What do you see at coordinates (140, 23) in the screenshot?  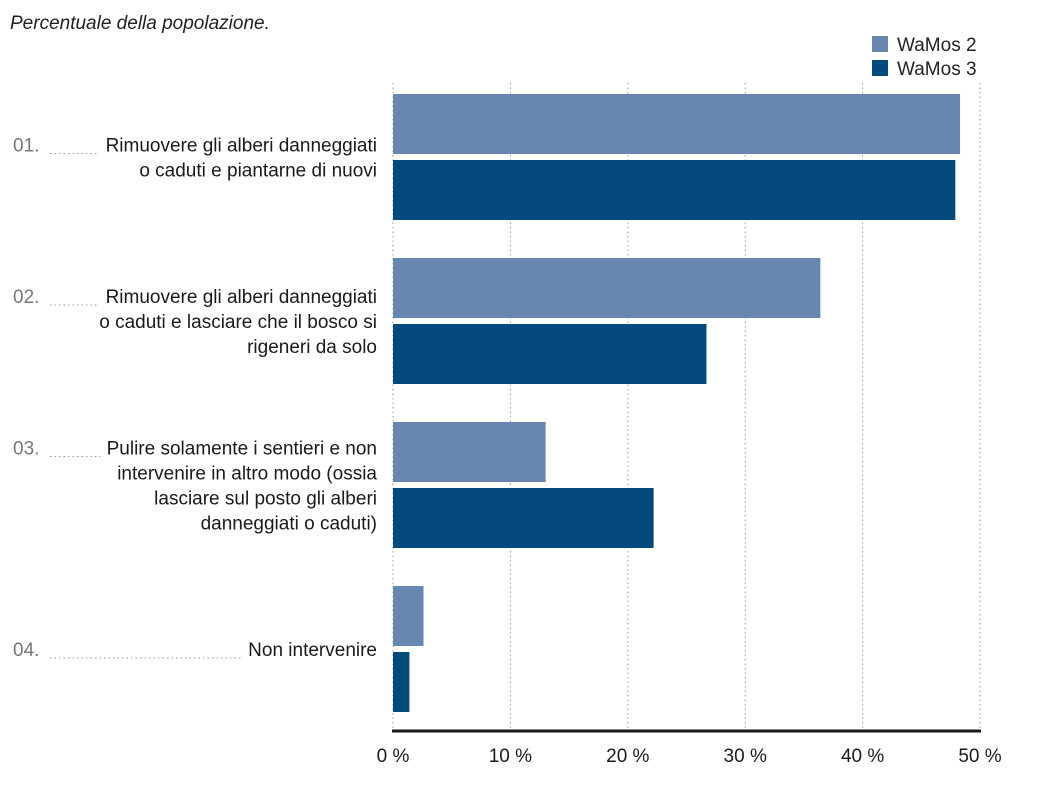 I see `chart-subtitle: Percentuale della popolazione.` at bounding box center [140, 23].